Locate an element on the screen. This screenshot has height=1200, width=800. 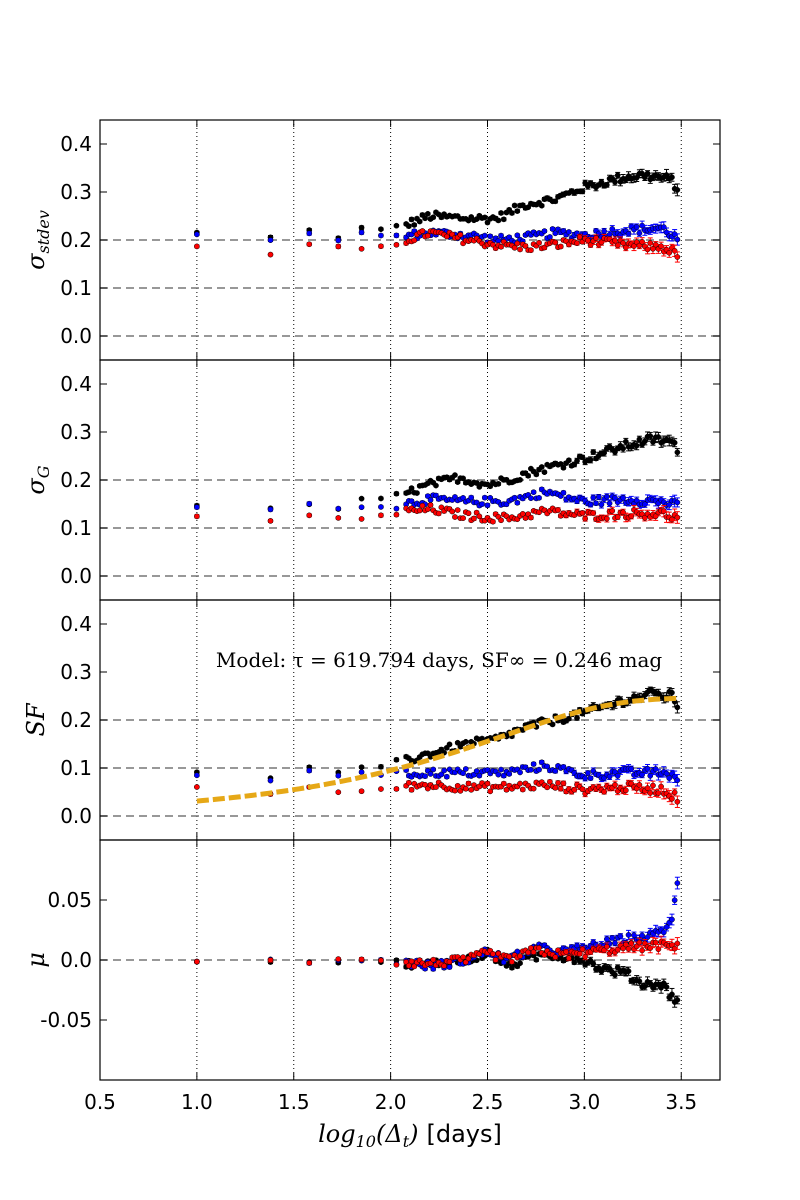
y-tick-label: 0.0 is located at coordinates (76, 336).